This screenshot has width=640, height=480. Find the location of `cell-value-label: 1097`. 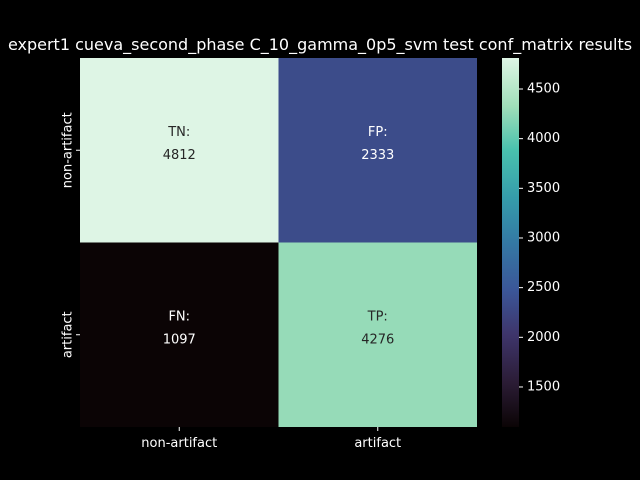

cell-value-label: 1097 is located at coordinates (179, 339).